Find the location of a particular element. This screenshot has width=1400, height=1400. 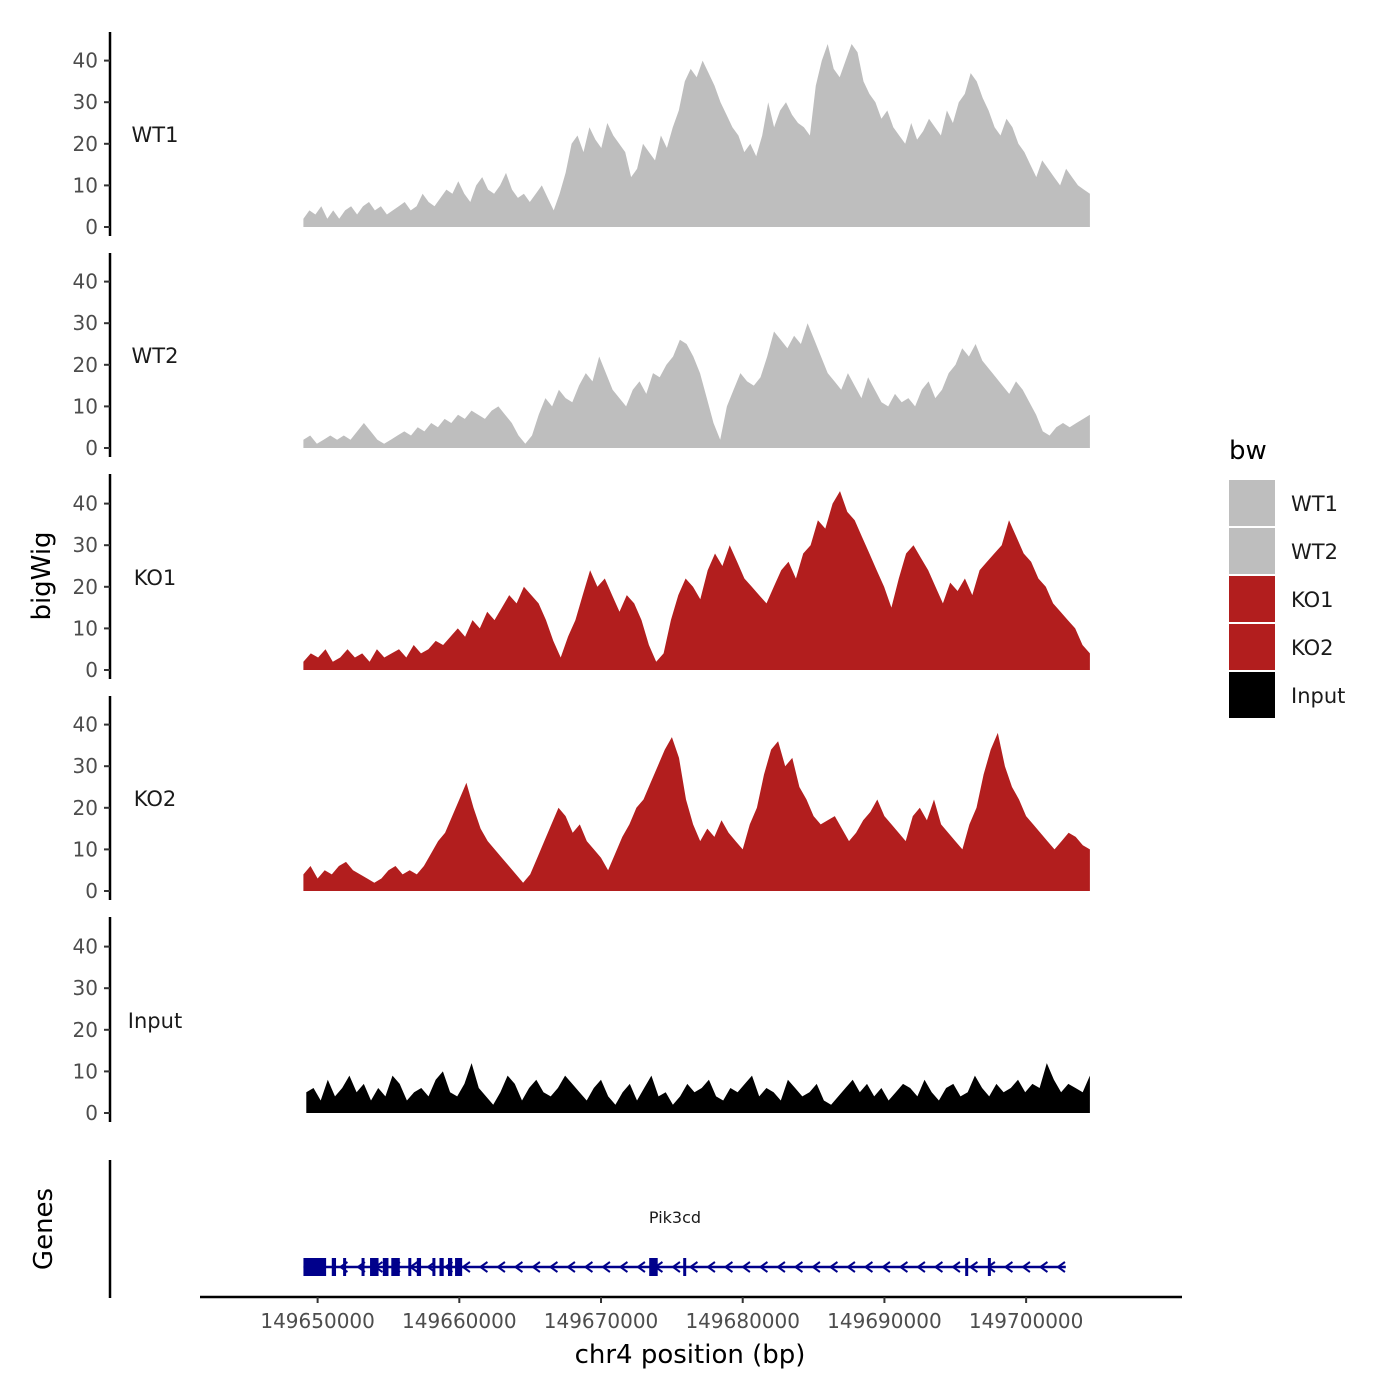

coverage-area-ko1 is located at coordinates (696, 580).